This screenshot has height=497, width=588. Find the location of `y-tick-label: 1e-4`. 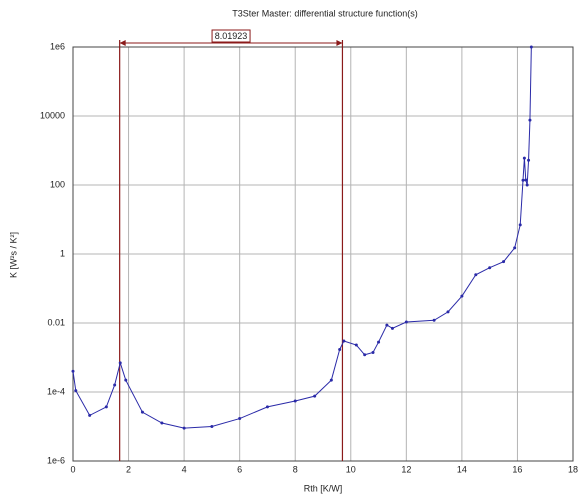

y-tick-label: 1e-4 is located at coordinates (56, 391).